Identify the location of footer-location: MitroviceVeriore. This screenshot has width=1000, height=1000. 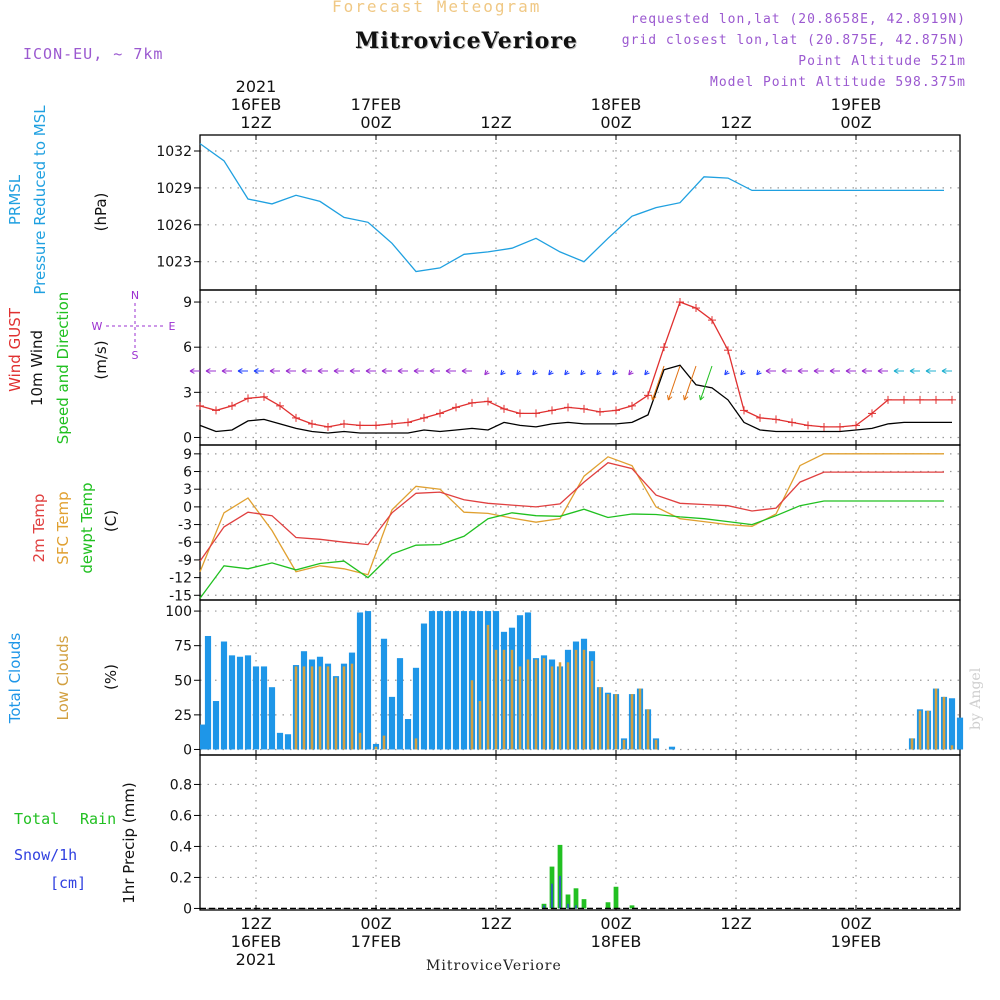
(494, 966).